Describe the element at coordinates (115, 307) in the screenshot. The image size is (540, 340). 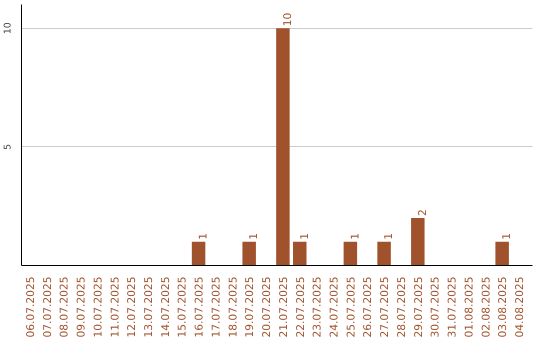
I see `x-tick-label: 11.07.2025` at that location.